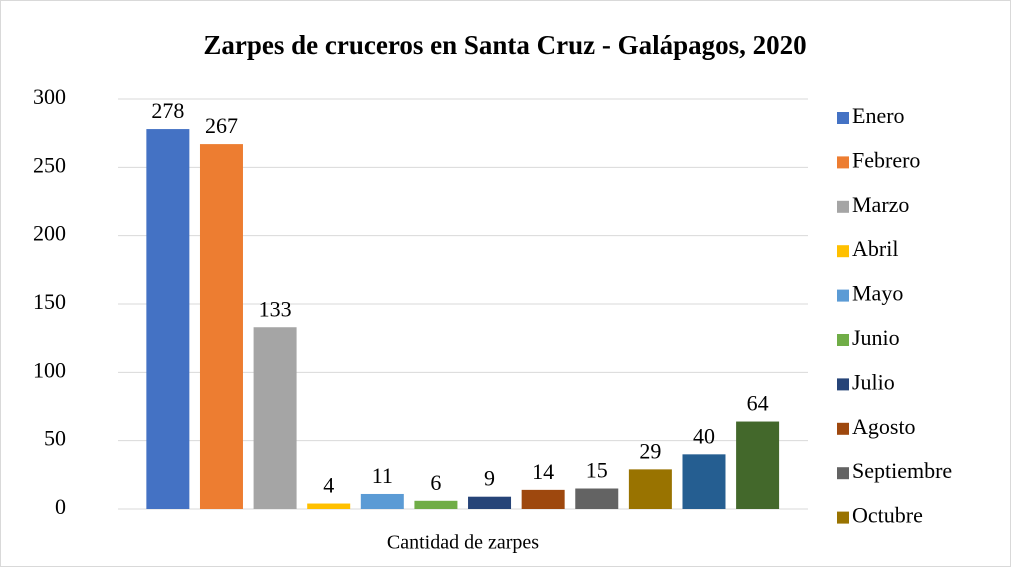 This screenshot has height=567, width=1011. Describe the element at coordinates (877, 293) in the screenshot. I see `legend-label: Mayo` at that location.